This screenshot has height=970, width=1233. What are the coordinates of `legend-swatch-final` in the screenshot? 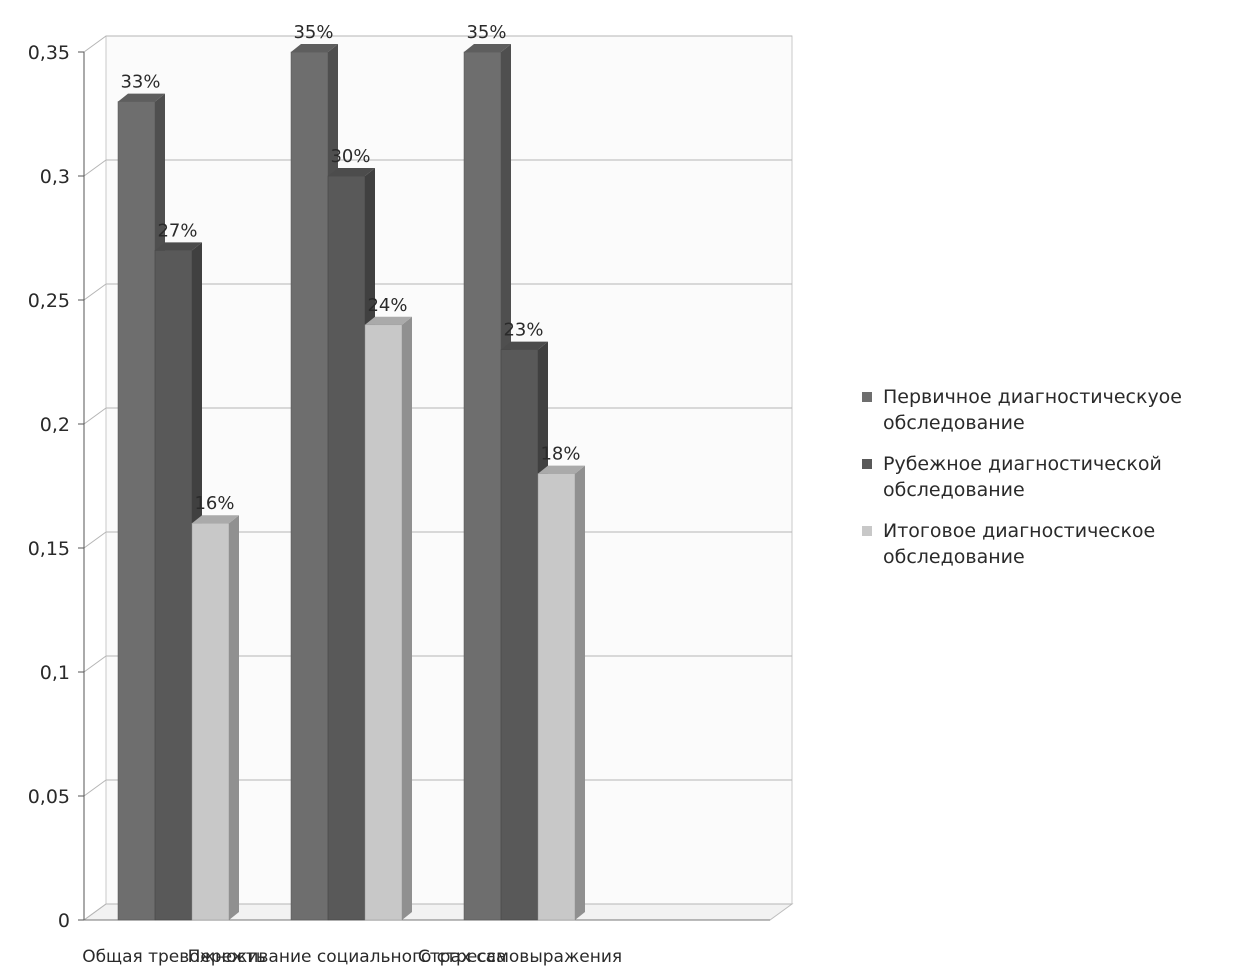 It's located at (867, 531).